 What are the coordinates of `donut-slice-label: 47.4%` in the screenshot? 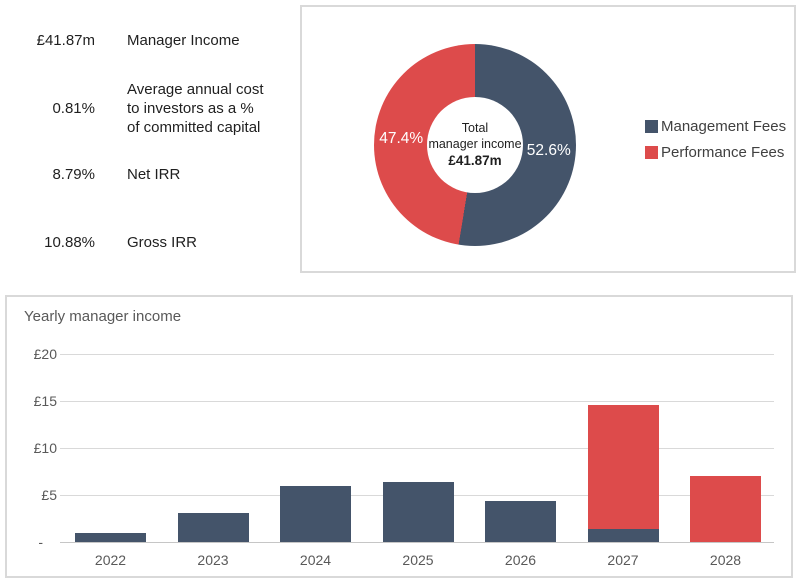 It's located at (401, 138).